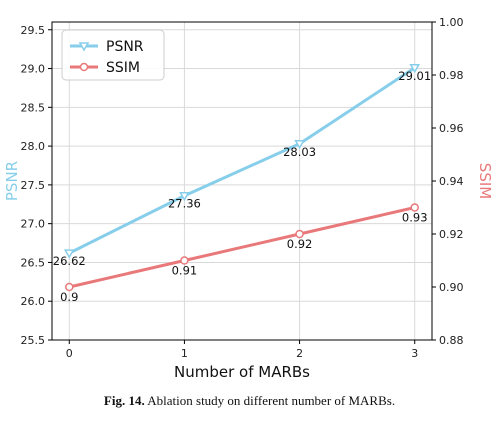 This screenshot has width=499, height=421. I want to click on left-y-tick-label: 29.5, so click(33, 30).